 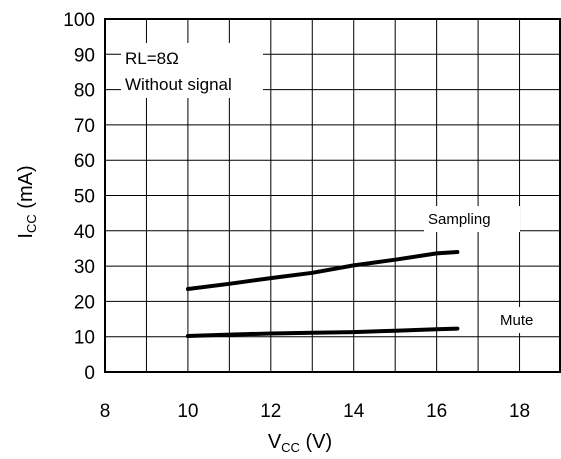 What do you see at coordinates (270, 411) in the screenshot?
I see `x-tick-label: 12` at bounding box center [270, 411].